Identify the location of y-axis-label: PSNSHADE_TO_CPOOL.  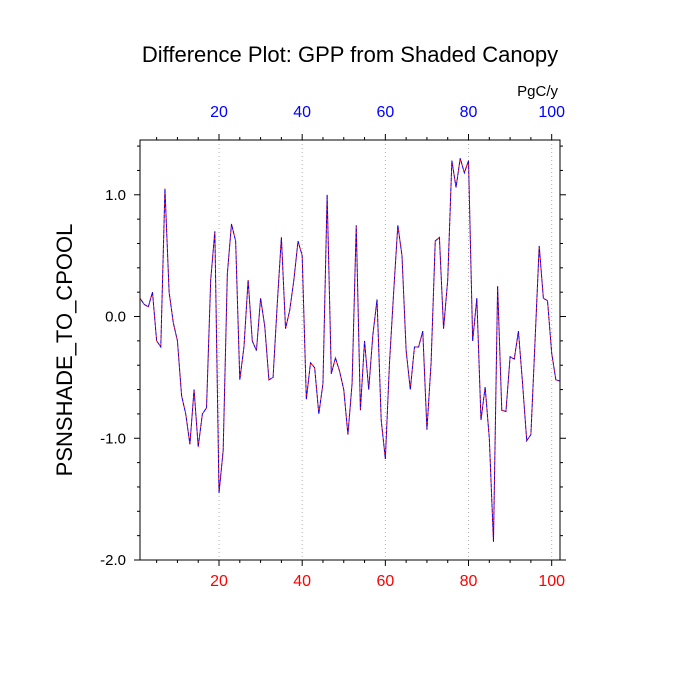
(64, 350).